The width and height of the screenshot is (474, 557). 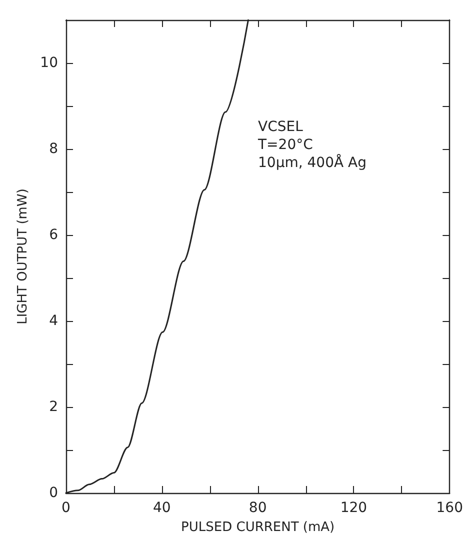 I want to click on y-tick-label: 2, so click(x=53, y=407).